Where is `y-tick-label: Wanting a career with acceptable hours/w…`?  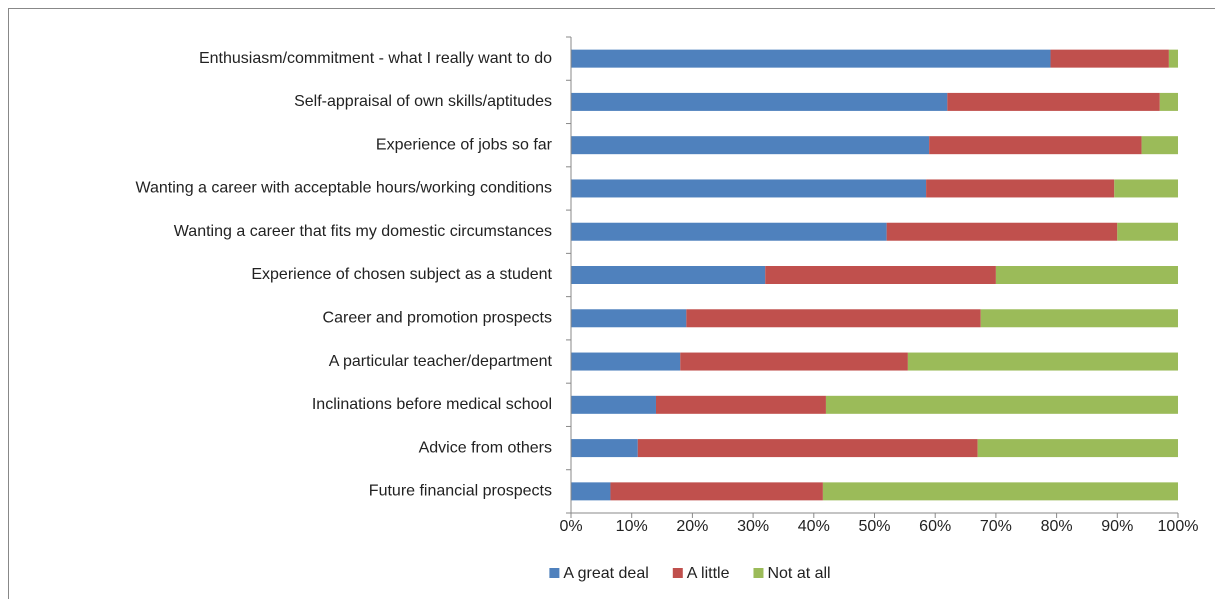 y-tick-label: Wanting a career with acceptable hours/w… is located at coordinates (343, 188).